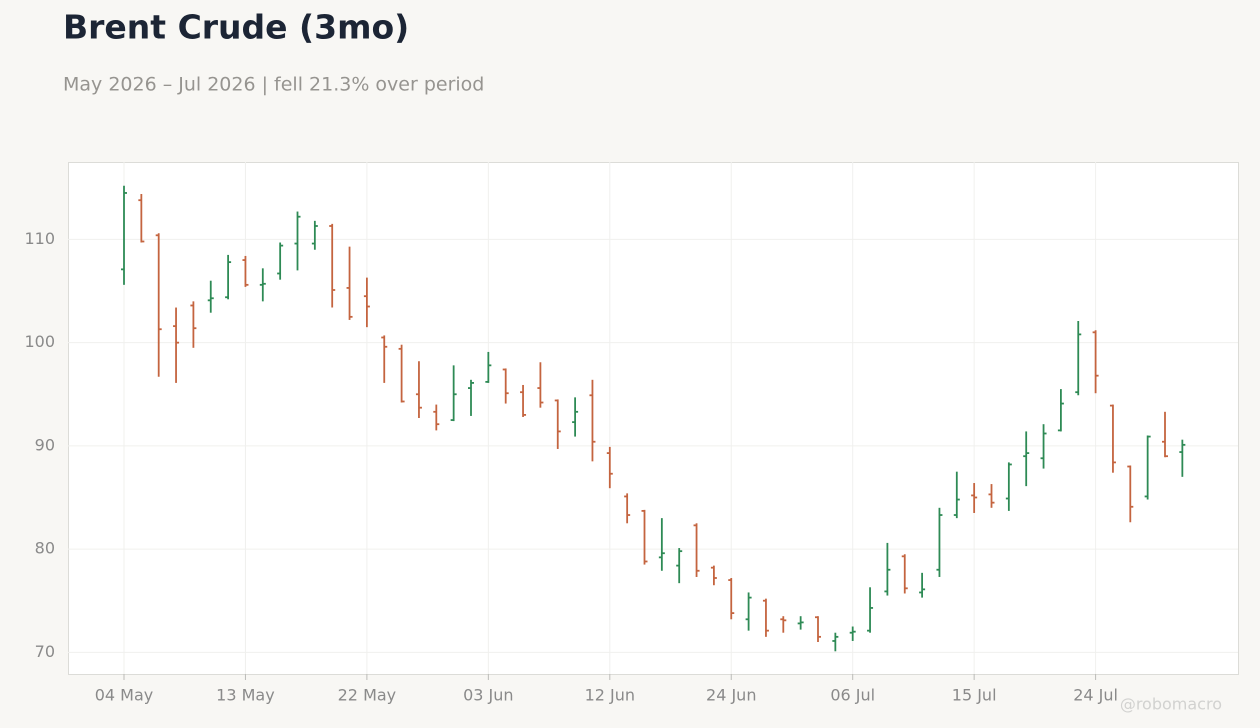 The image size is (1260, 728). I want to click on x-tick-label: 04 May, so click(124, 695).